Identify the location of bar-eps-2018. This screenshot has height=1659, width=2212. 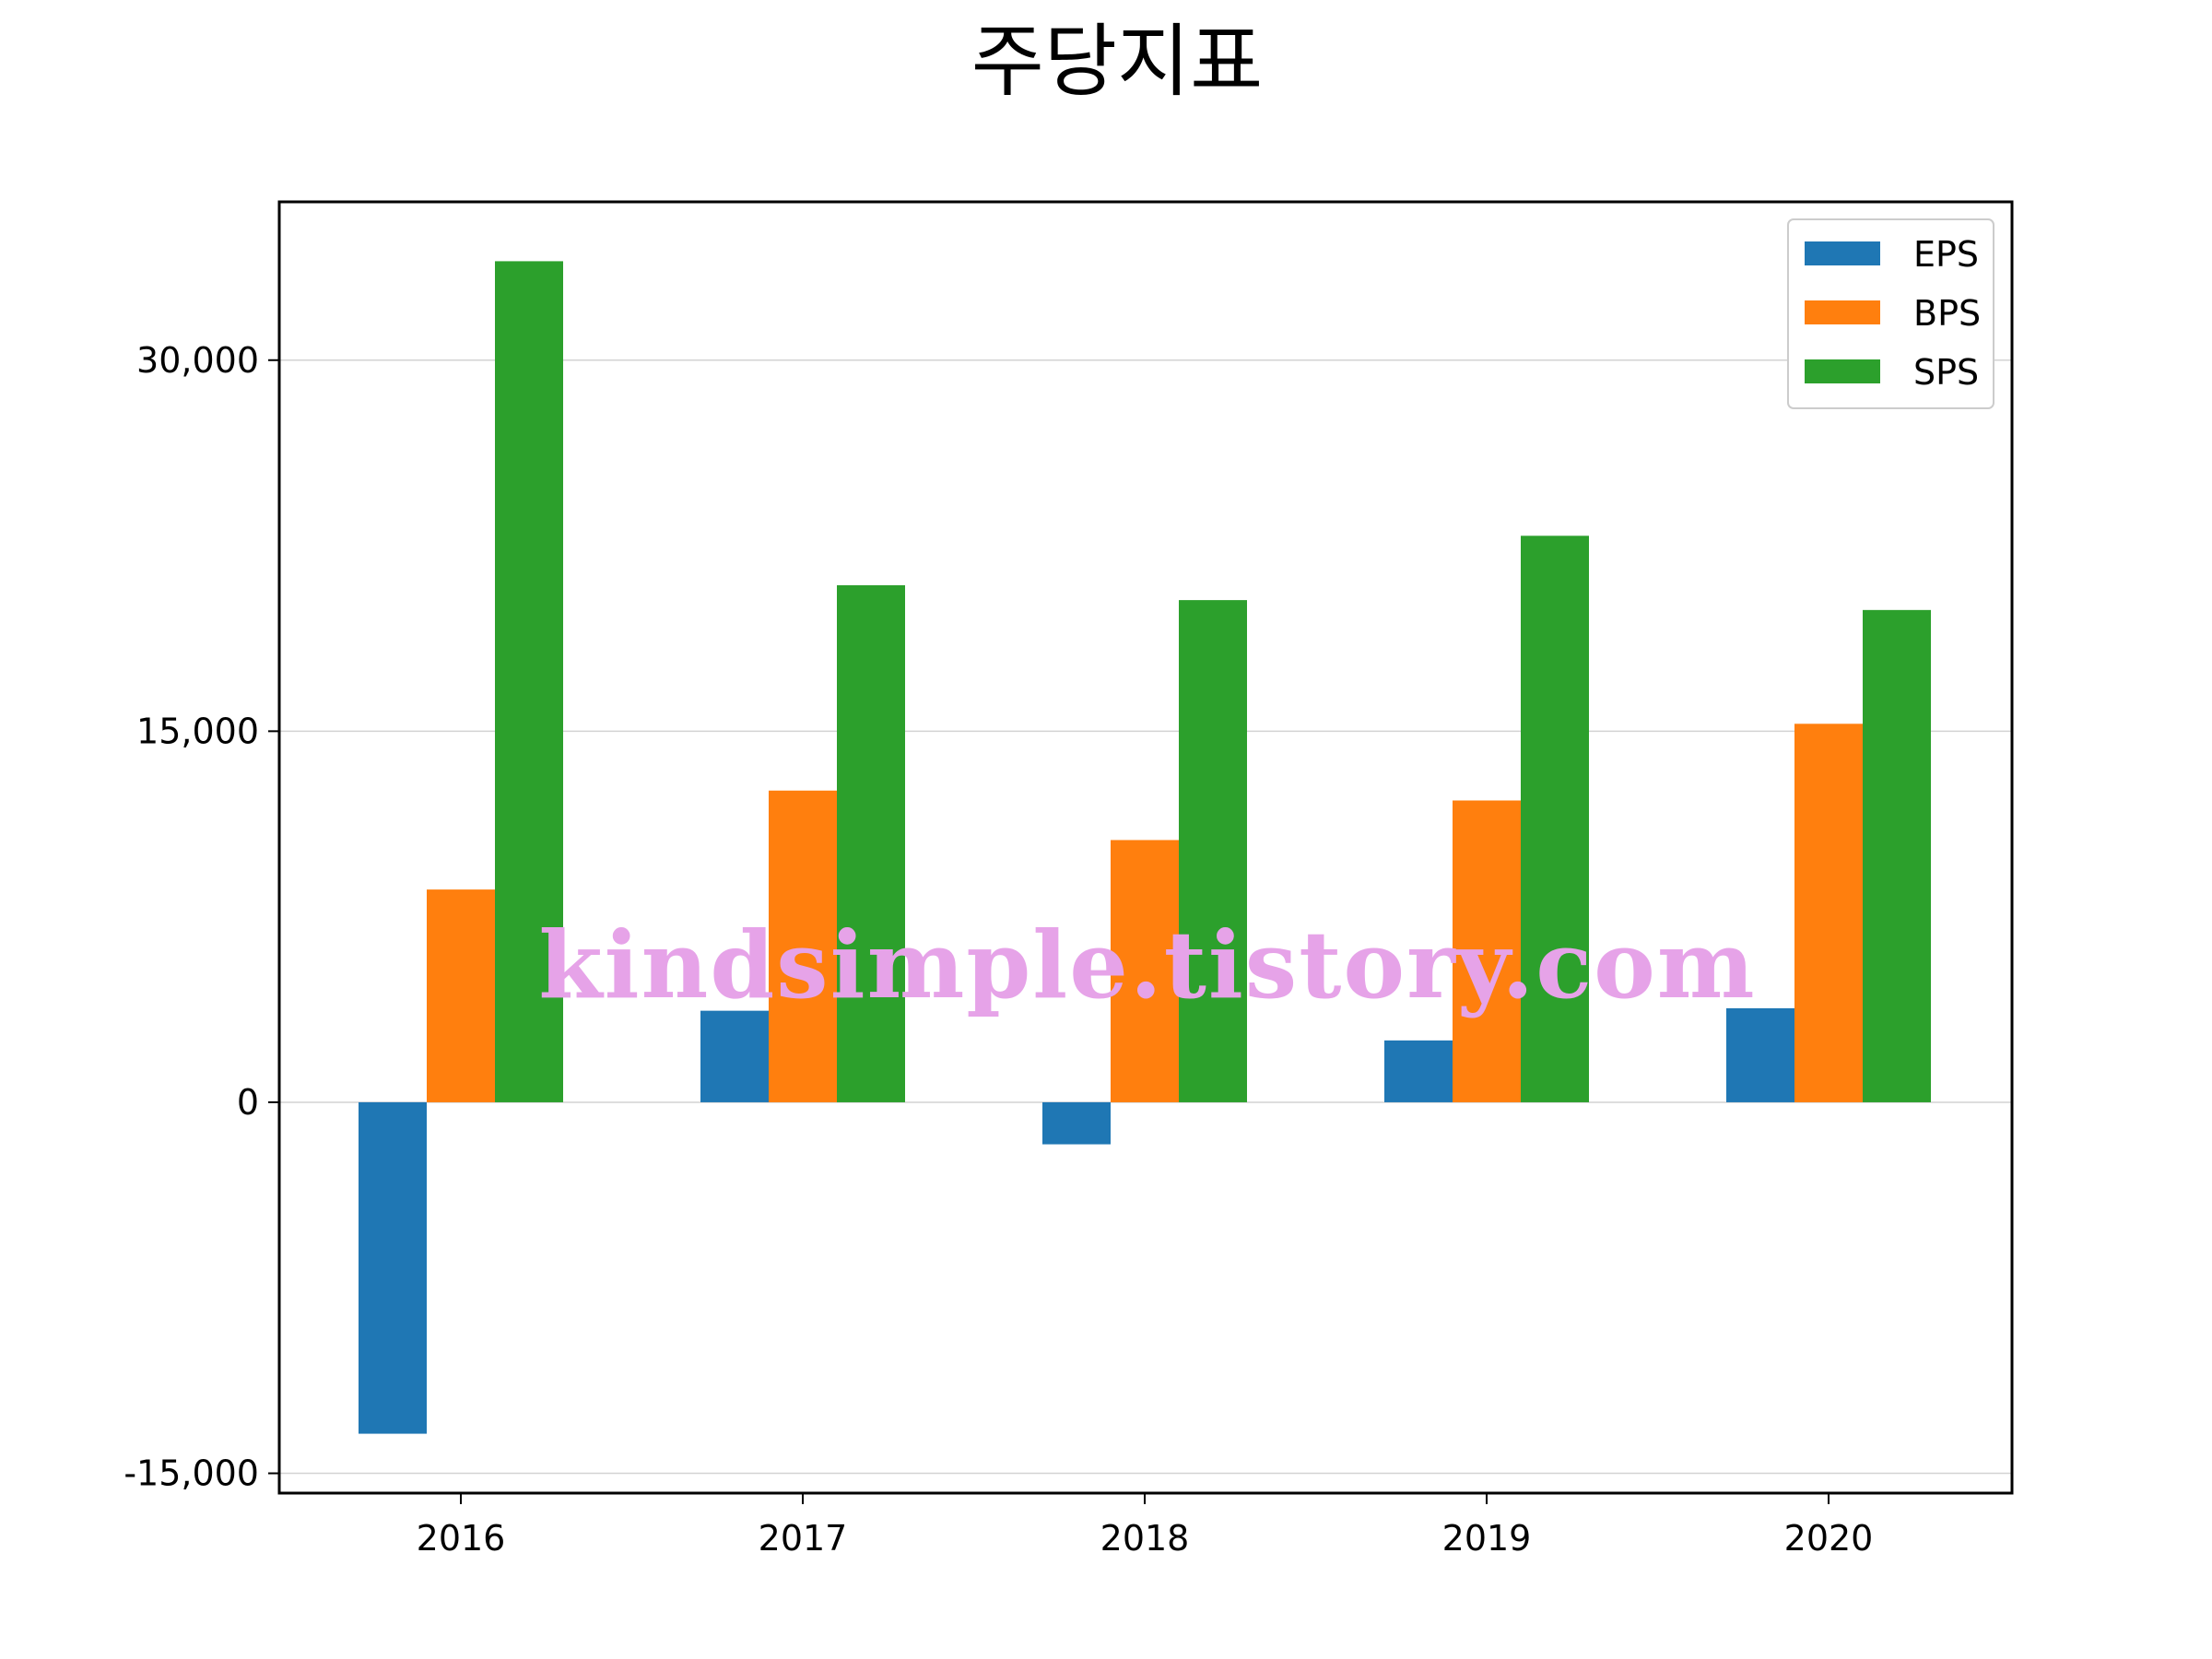
(1076, 1123).